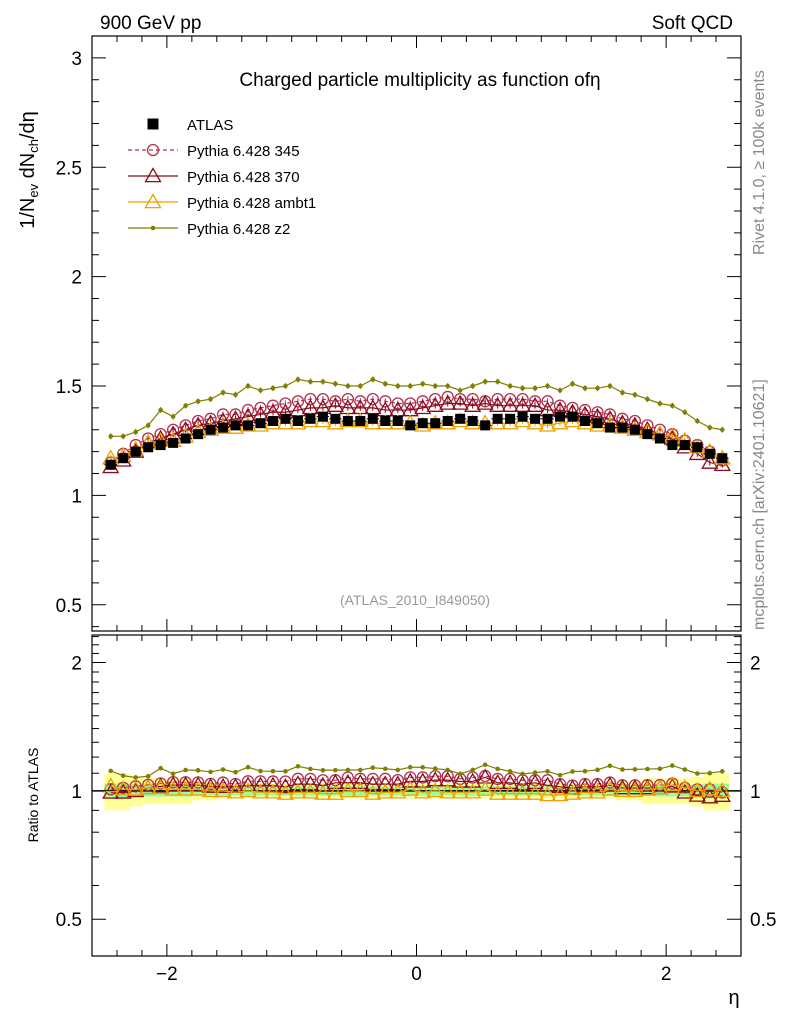 This screenshot has height=1024, width=786. What do you see at coordinates (666, 974) in the screenshot?
I see `x-tick-label: 2` at bounding box center [666, 974].